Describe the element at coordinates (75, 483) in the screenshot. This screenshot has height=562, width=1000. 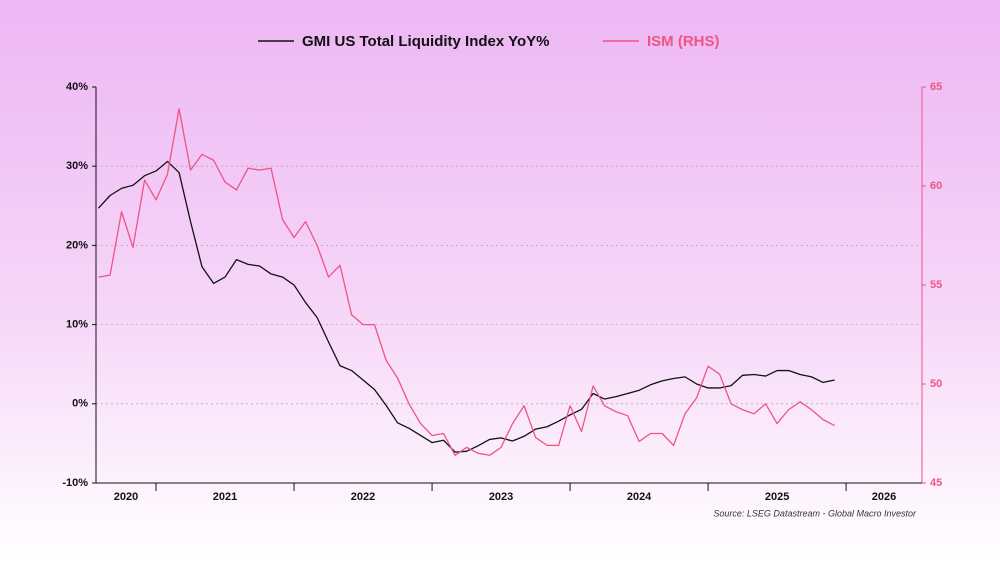
I see `y-tick-label: -10%` at that location.